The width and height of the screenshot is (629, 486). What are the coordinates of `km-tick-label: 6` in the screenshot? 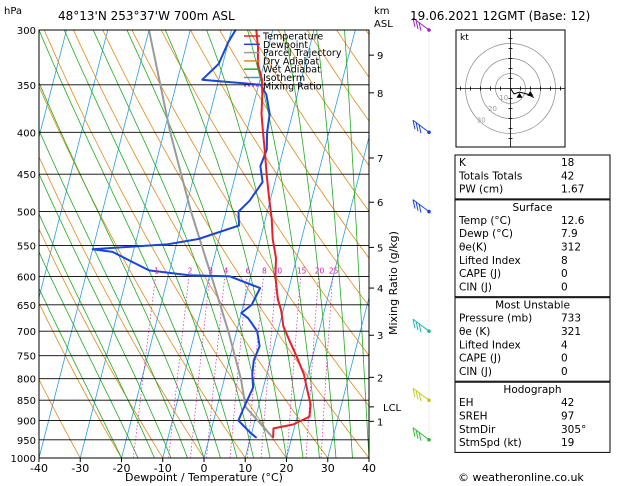 It's located at (380, 203).